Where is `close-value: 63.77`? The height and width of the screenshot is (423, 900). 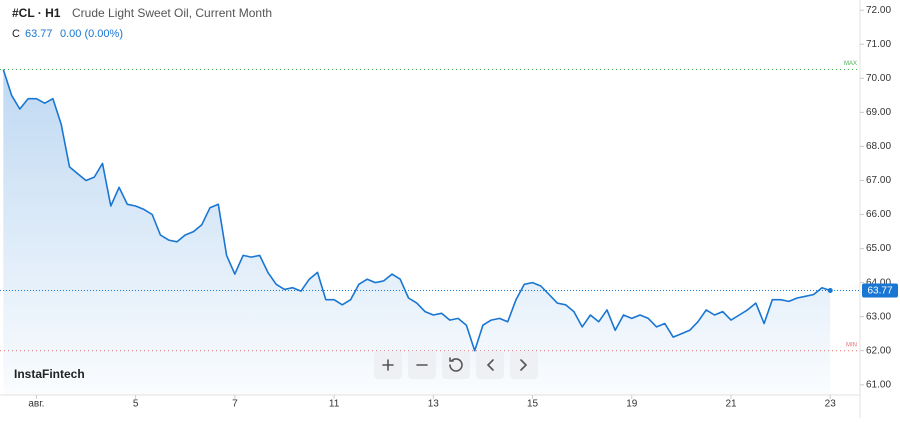
close-value: 63.77 is located at coordinates (39, 34).